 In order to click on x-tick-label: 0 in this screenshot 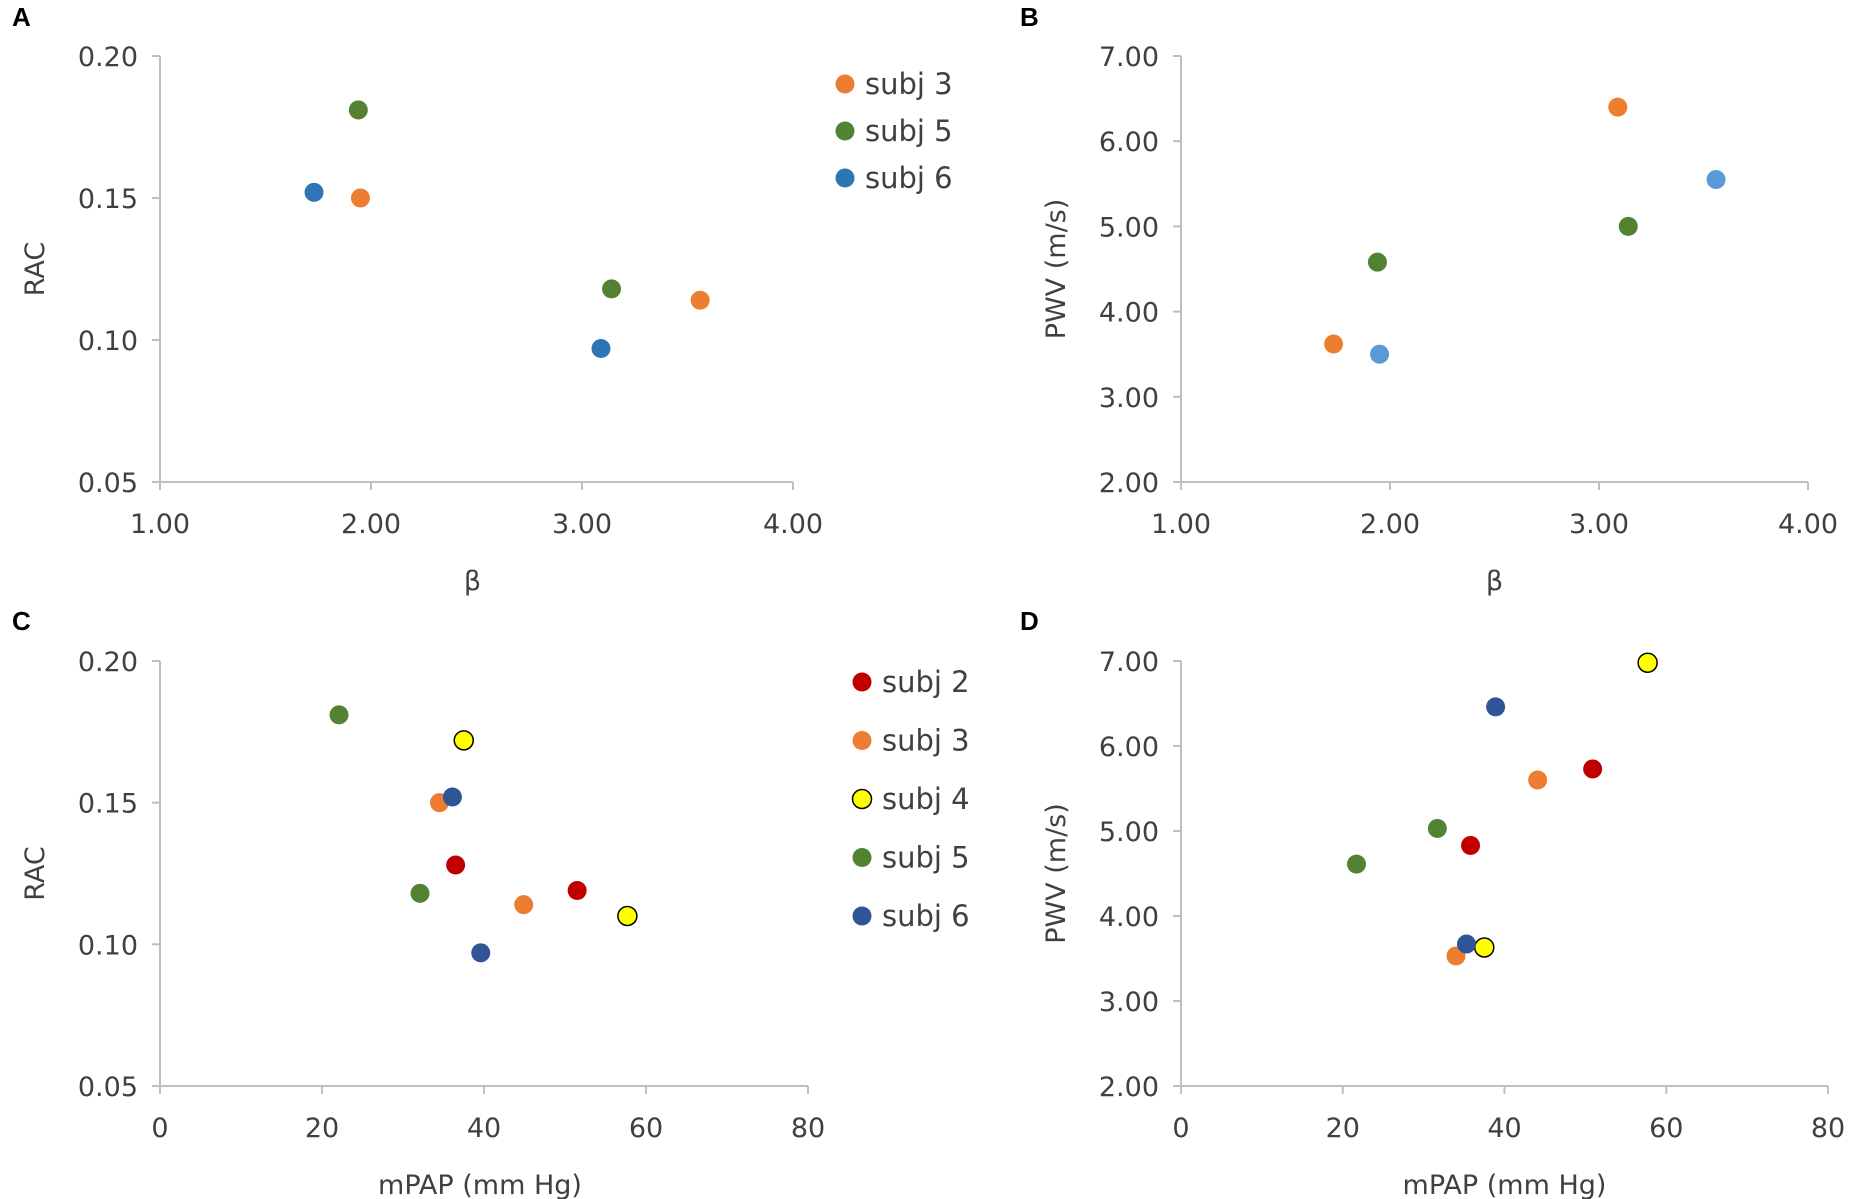, I will do `click(1180, 1128)`.